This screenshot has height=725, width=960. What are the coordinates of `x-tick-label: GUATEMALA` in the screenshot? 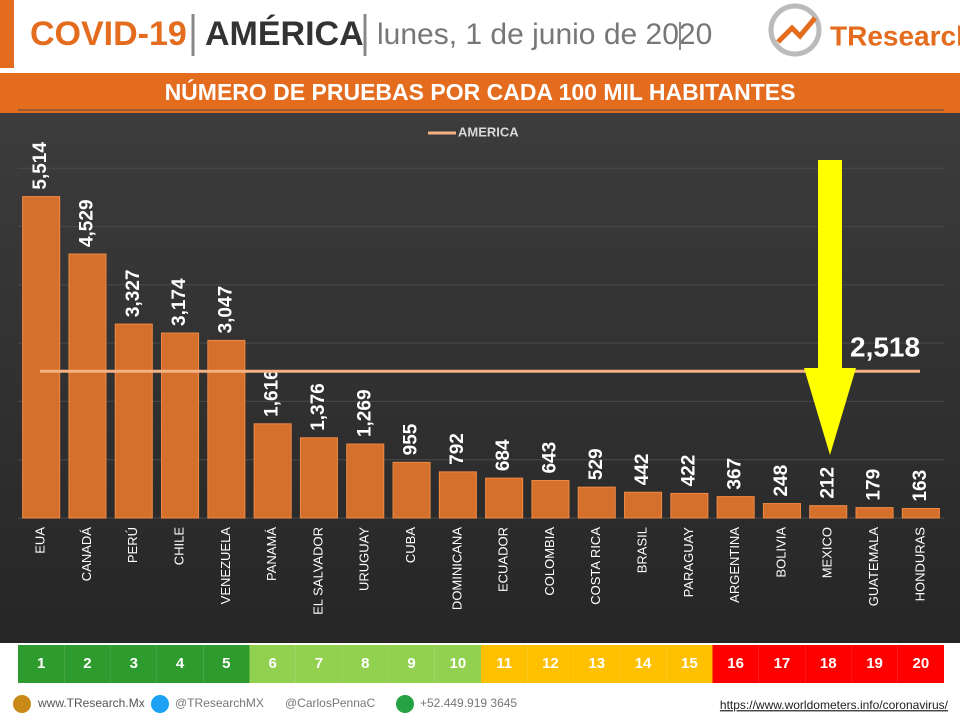 It's located at (873, 567).